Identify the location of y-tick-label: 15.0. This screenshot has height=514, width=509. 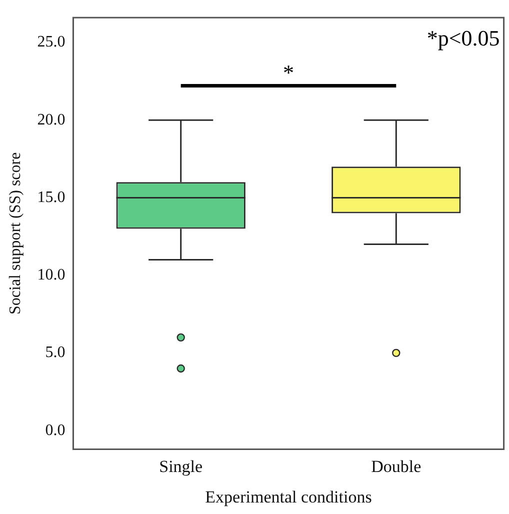
(51, 197).